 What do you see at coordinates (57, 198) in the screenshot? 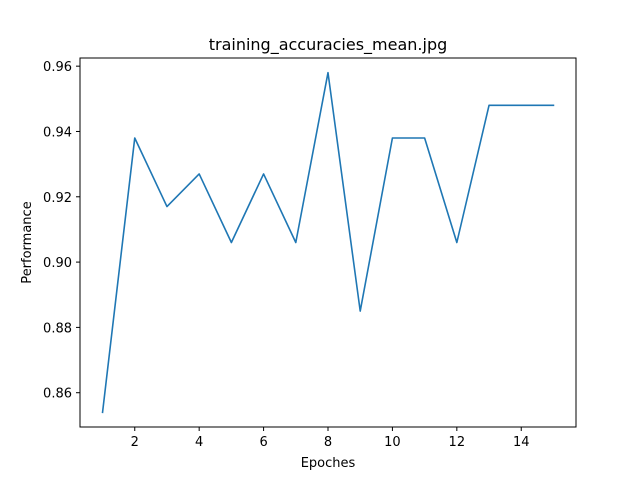
I see `y-tick-label: 0.92` at bounding box center [57, 198].